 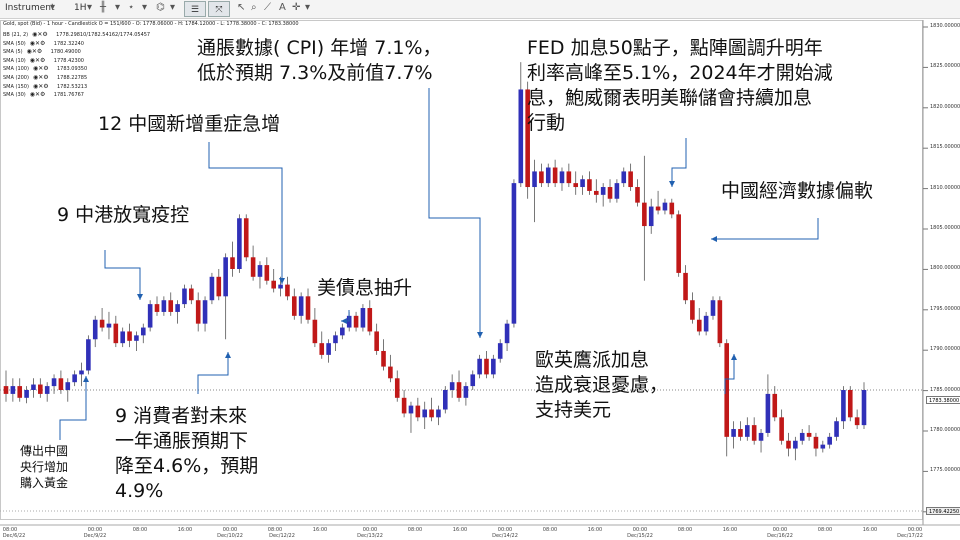 I want to click on annotation-line: 12 中國新增重症急增, so click(x=189, y=124).